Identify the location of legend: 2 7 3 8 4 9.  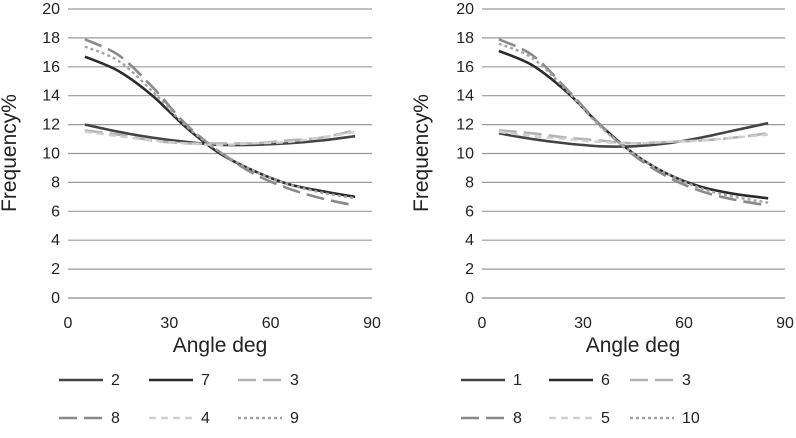
(179, 399).